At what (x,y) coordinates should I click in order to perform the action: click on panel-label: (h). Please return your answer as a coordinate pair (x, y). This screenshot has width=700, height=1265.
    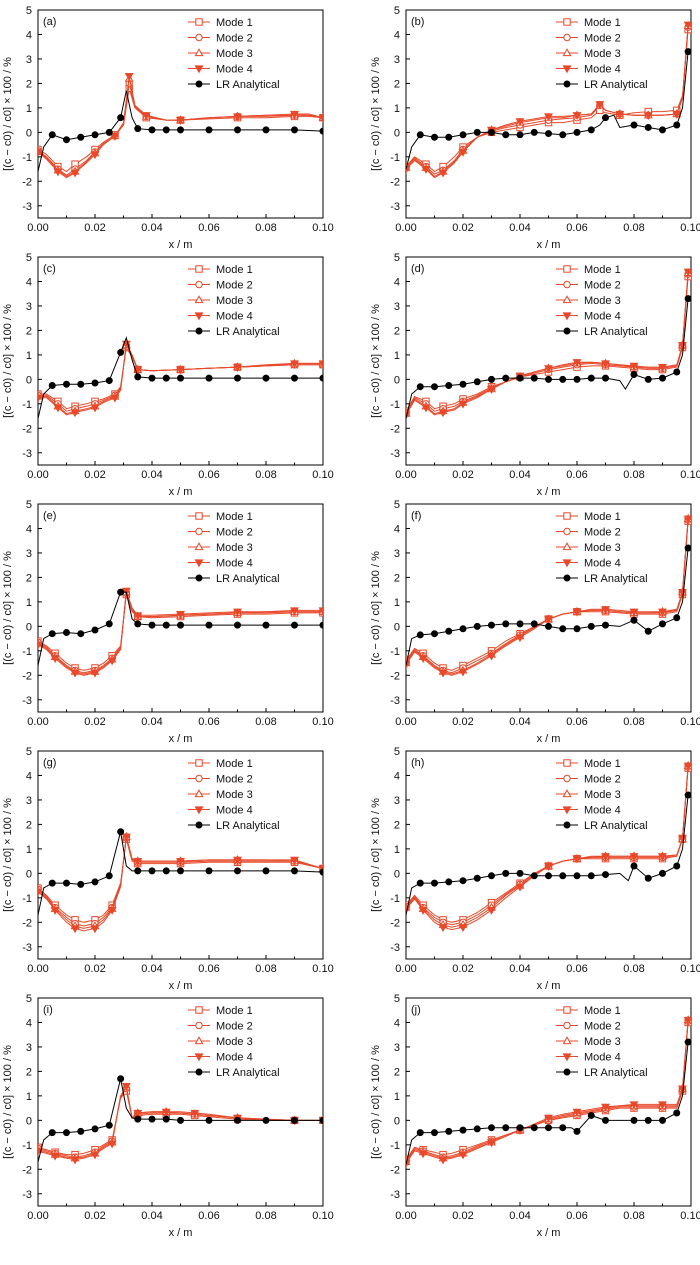
    Looking at the image, I should click on (417, 763).